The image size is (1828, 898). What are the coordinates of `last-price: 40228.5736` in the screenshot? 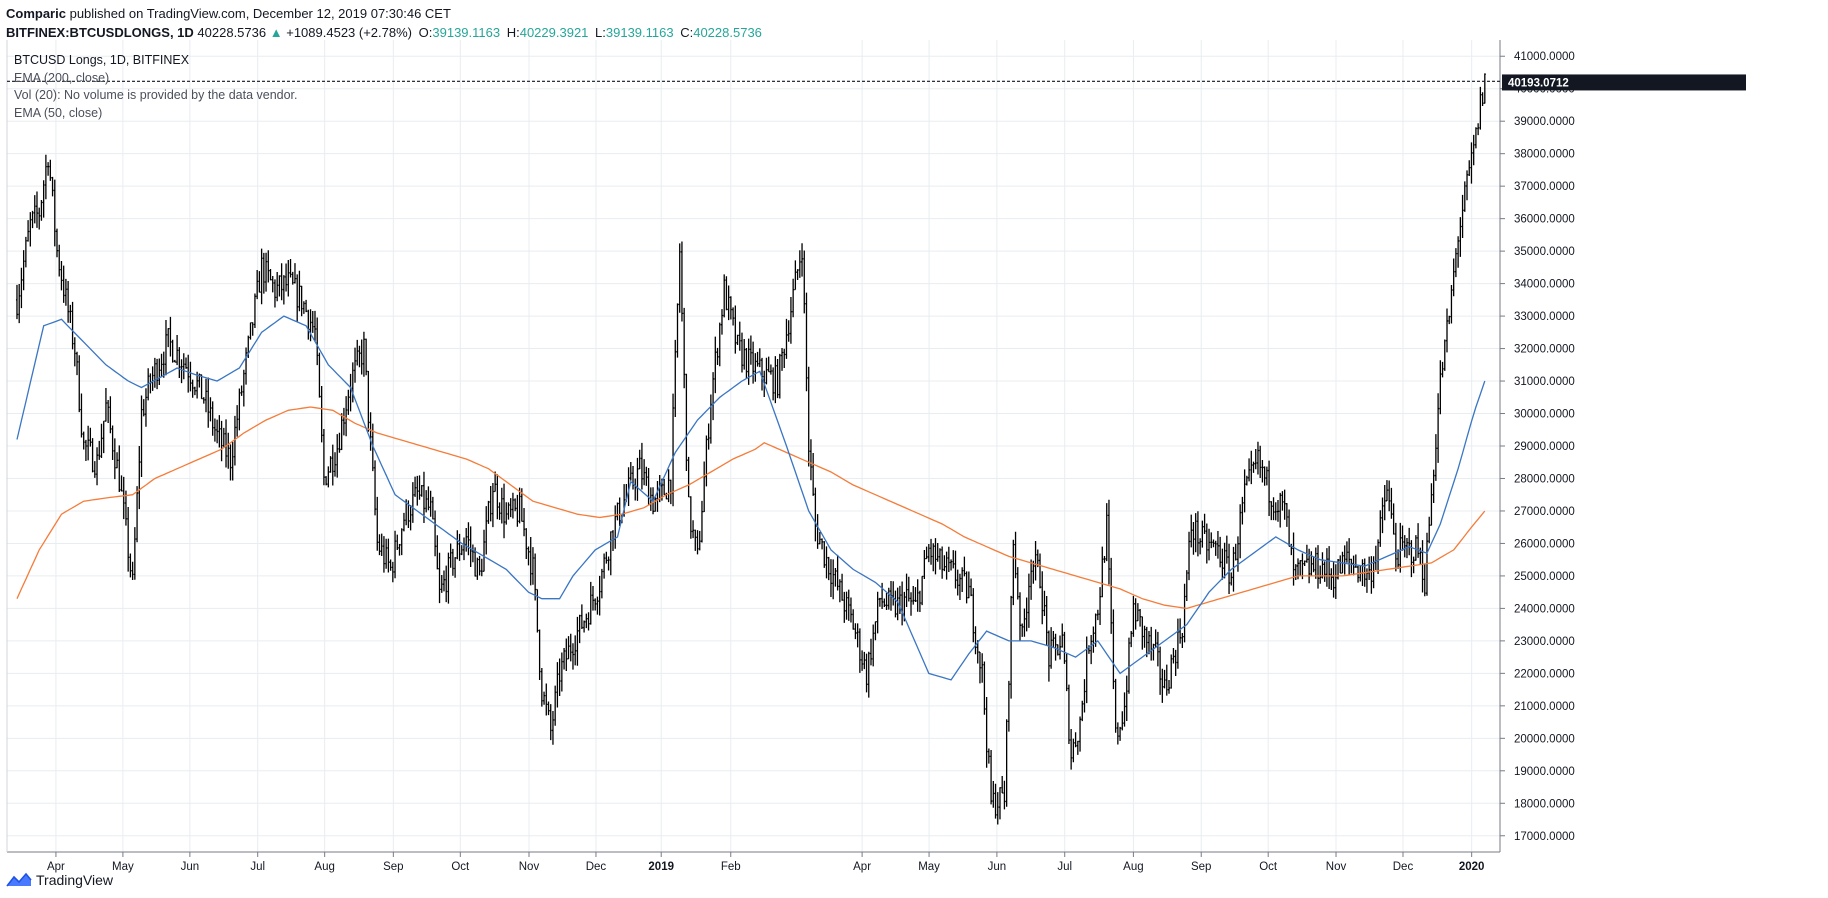 It's located at (232, 32).